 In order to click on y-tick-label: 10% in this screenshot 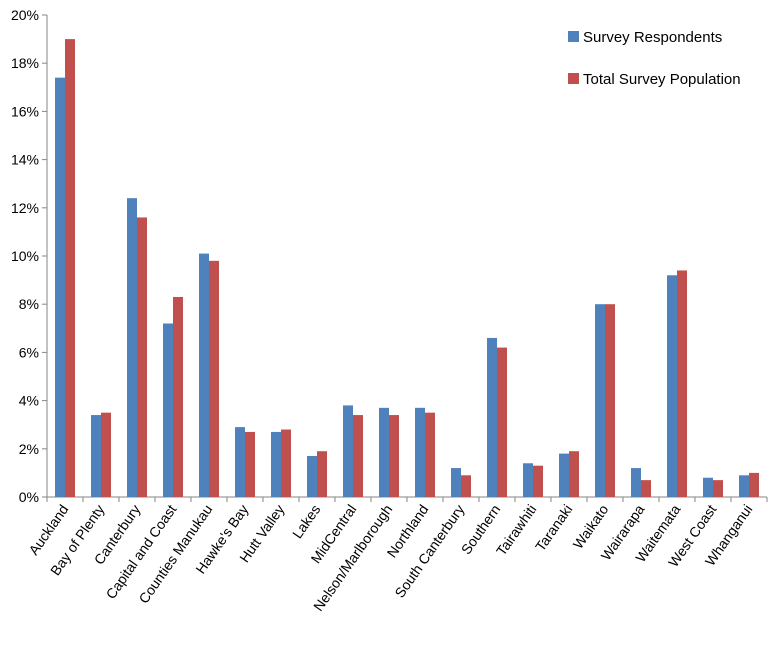, I will do `click(25, 256)`.